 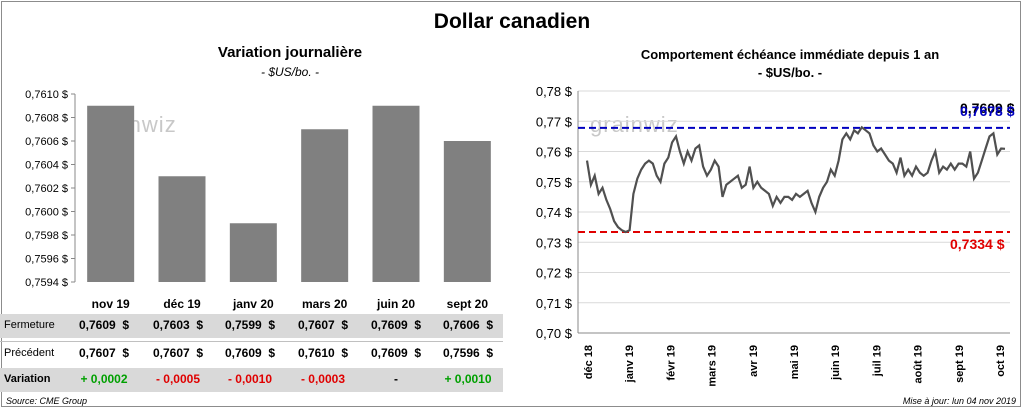 What do you see at coordinates (47, 401) in the screenshot?
I see `source-note: Source: CME Group` at bounding box center [47, 401].